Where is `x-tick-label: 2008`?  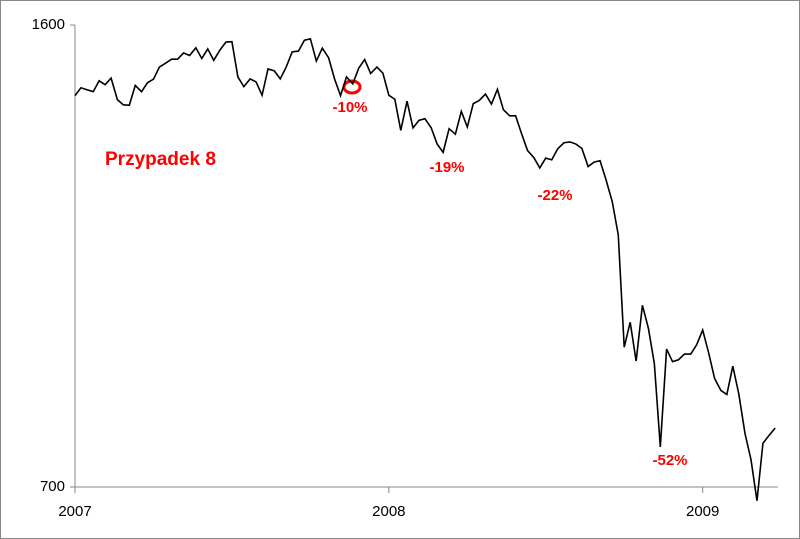
x-tick-label: 2008 is located at coordinates (388, 511).